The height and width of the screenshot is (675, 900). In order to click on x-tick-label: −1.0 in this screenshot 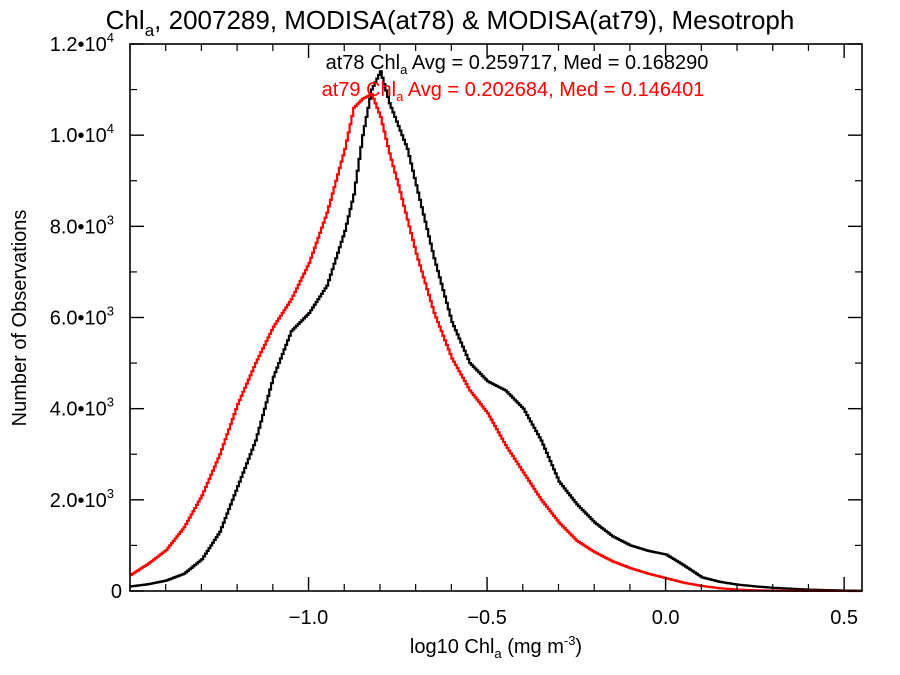, I will do `click(308, 618)`.